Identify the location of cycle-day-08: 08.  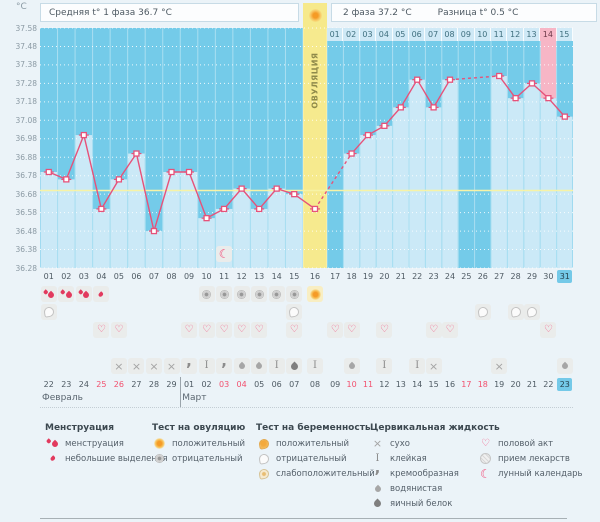
(171, 276).